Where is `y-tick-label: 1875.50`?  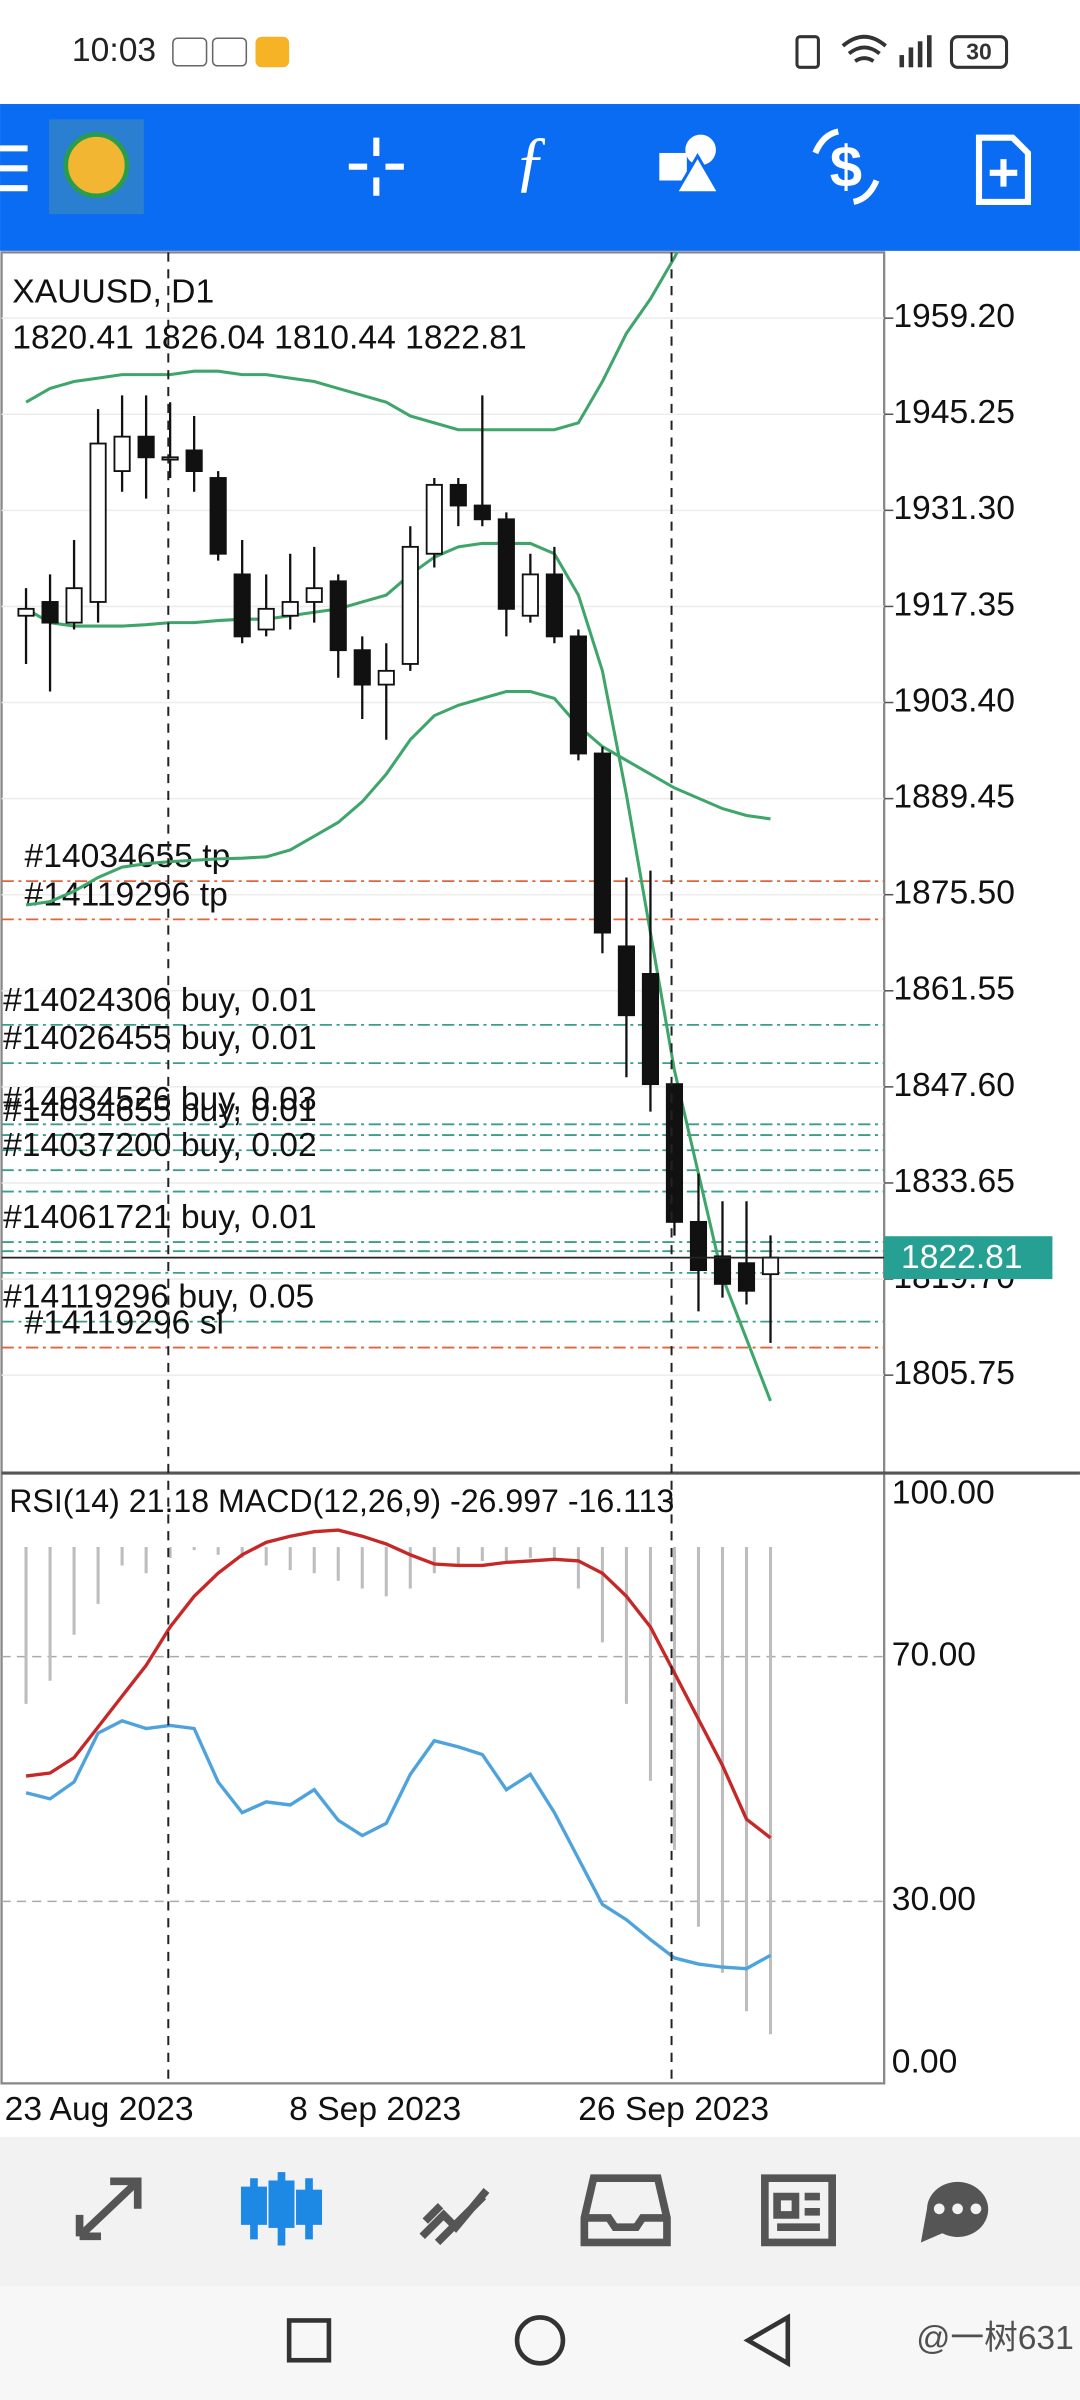 y-tick-label: 1875.50 is located at coordinates (954, 893).